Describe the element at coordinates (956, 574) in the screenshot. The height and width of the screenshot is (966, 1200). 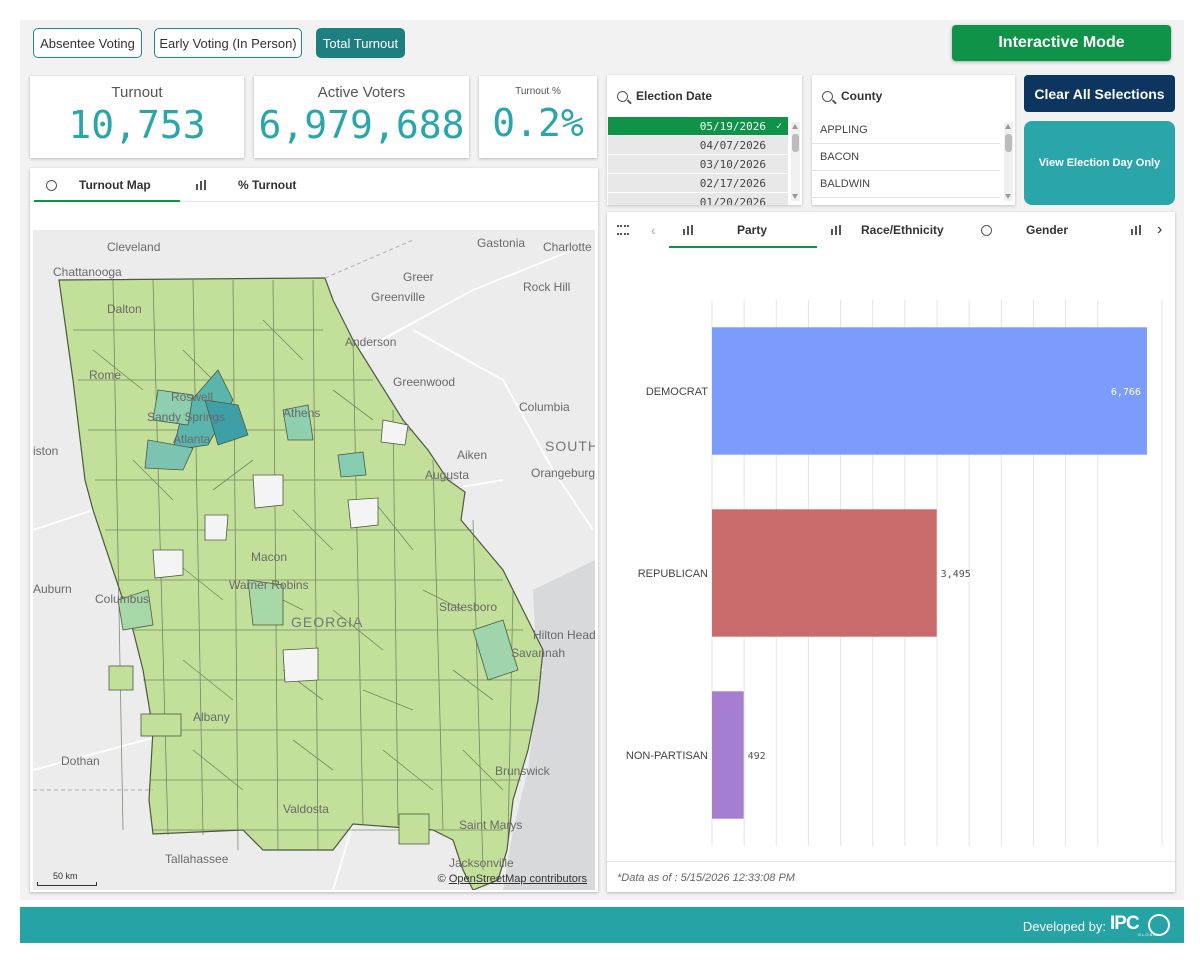
I see `value-label: 3,495` at that location.